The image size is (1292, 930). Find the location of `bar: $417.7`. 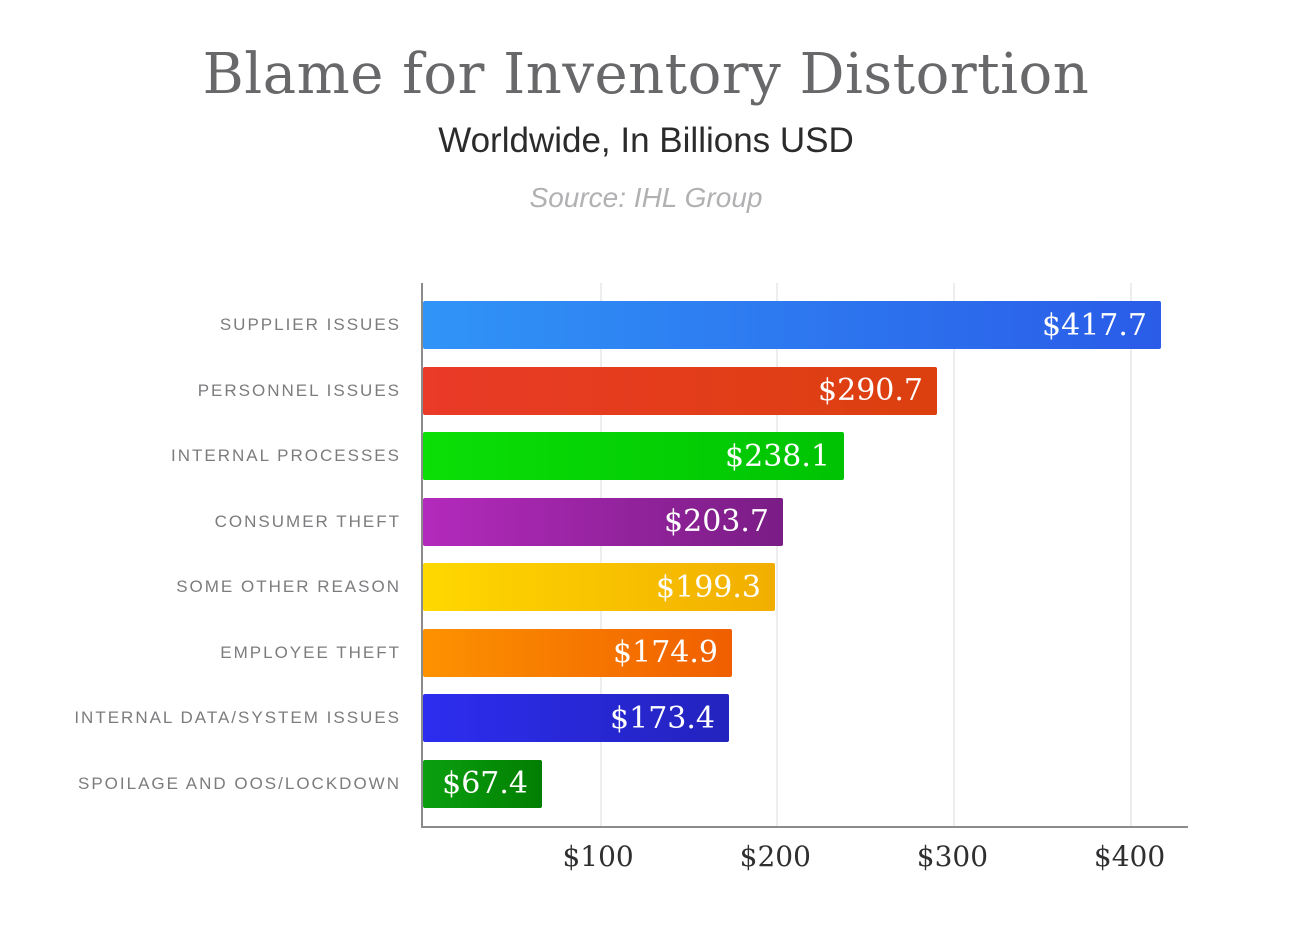

bar: $417.7 is located at coordinates (792, 325).